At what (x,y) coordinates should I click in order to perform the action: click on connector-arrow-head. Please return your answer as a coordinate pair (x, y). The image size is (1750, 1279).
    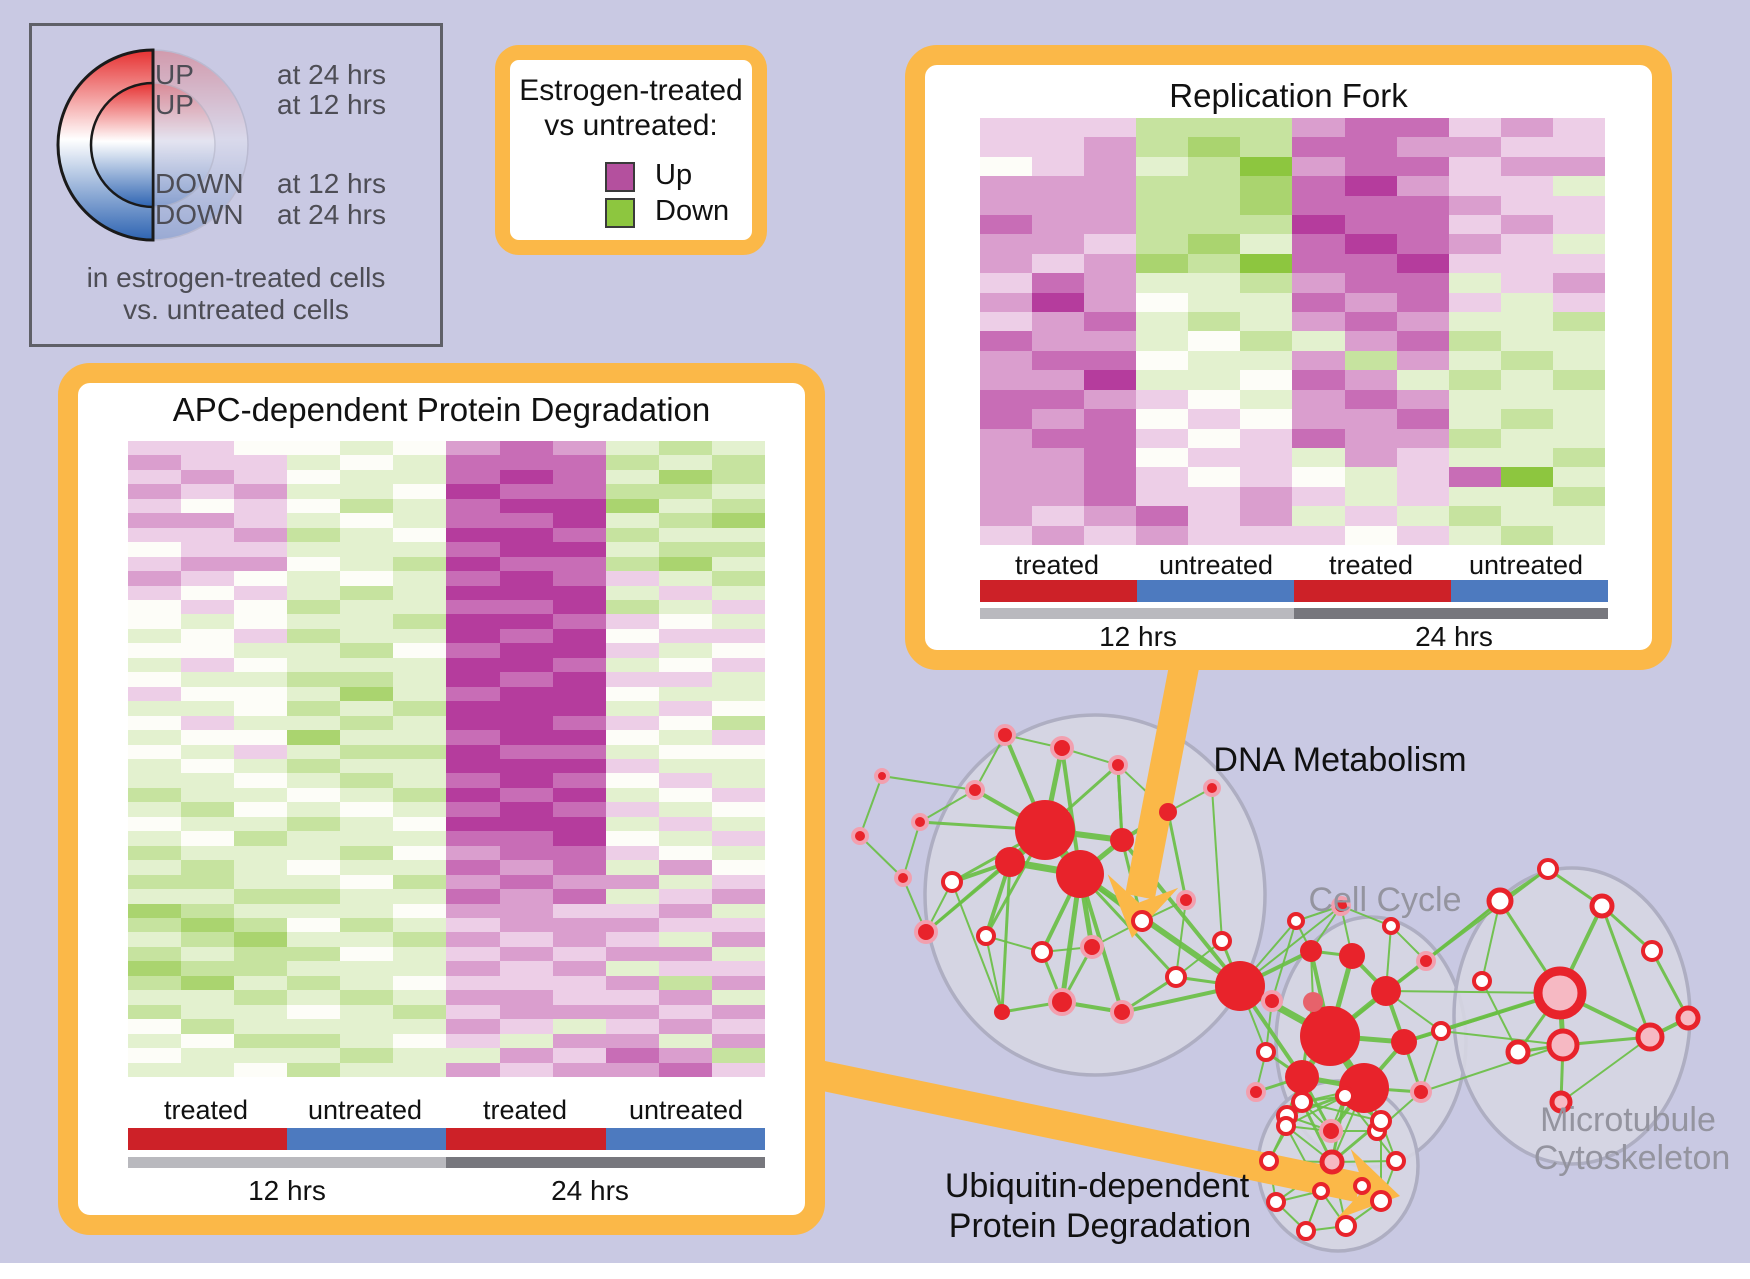
    Looking at the image, I should click on (1143, 906).